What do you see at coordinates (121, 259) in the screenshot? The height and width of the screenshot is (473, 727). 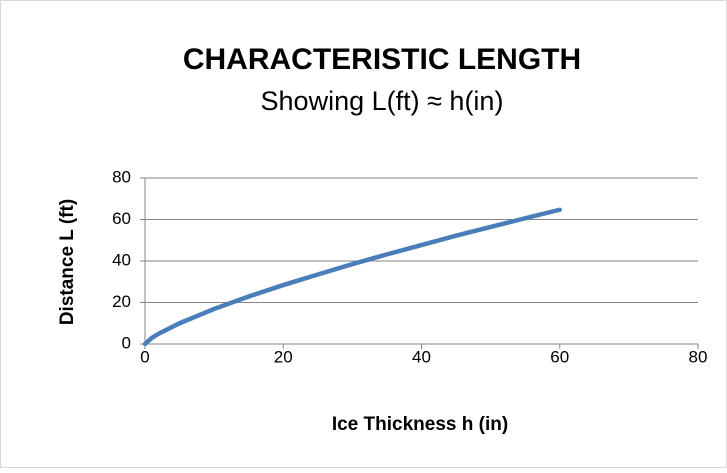 I see `y-tick-label: 40` at bounding box center [121, 259].